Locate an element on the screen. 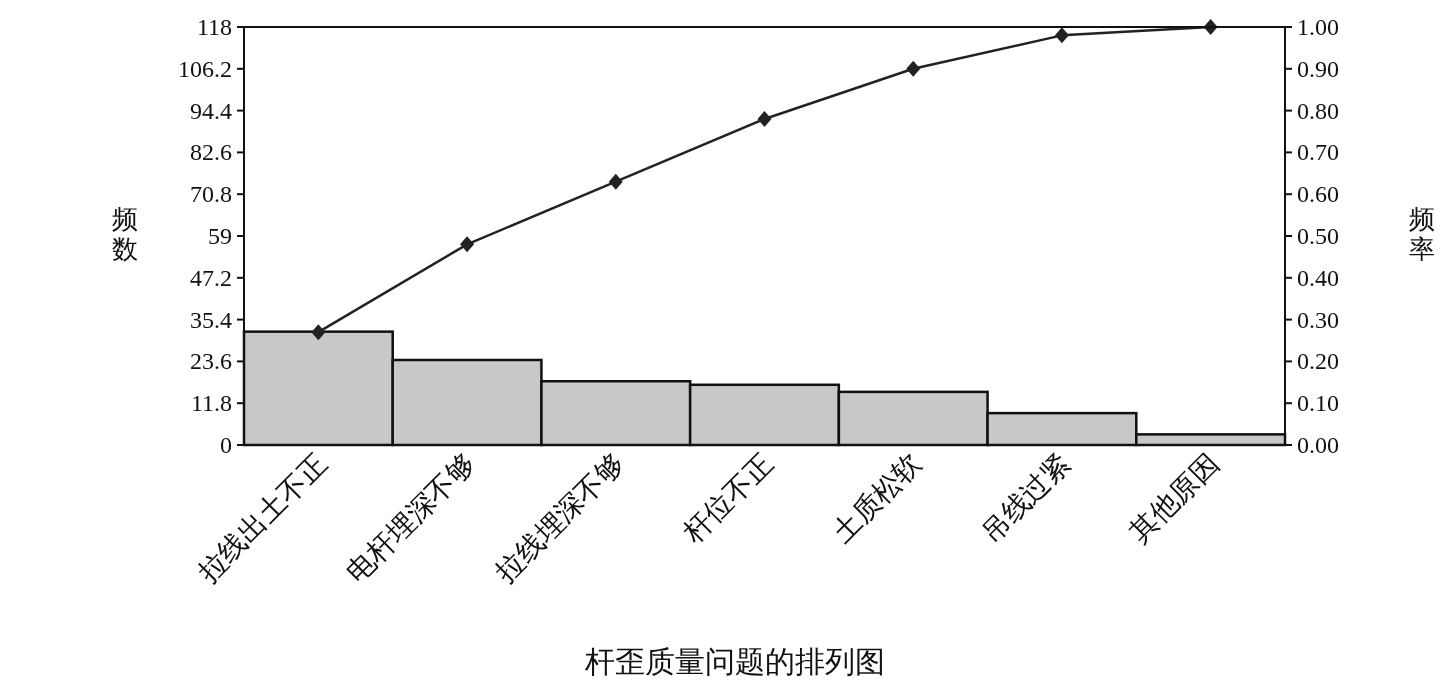  y2-tick-label: 0.70 is located at coordinates (1318, 152).